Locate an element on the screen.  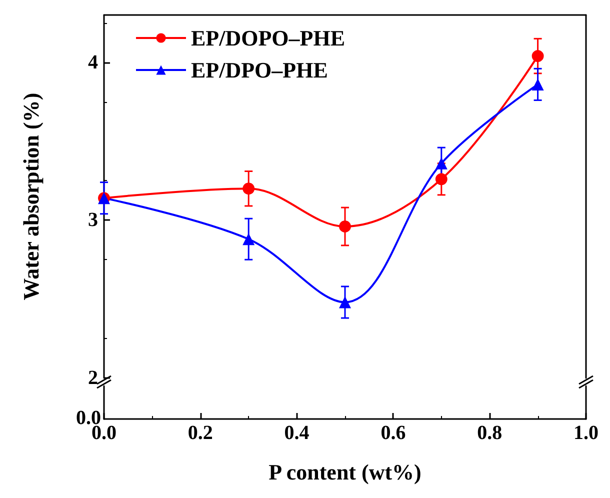
x-tick-label: 0.4 is located at coordinates (297, 433).